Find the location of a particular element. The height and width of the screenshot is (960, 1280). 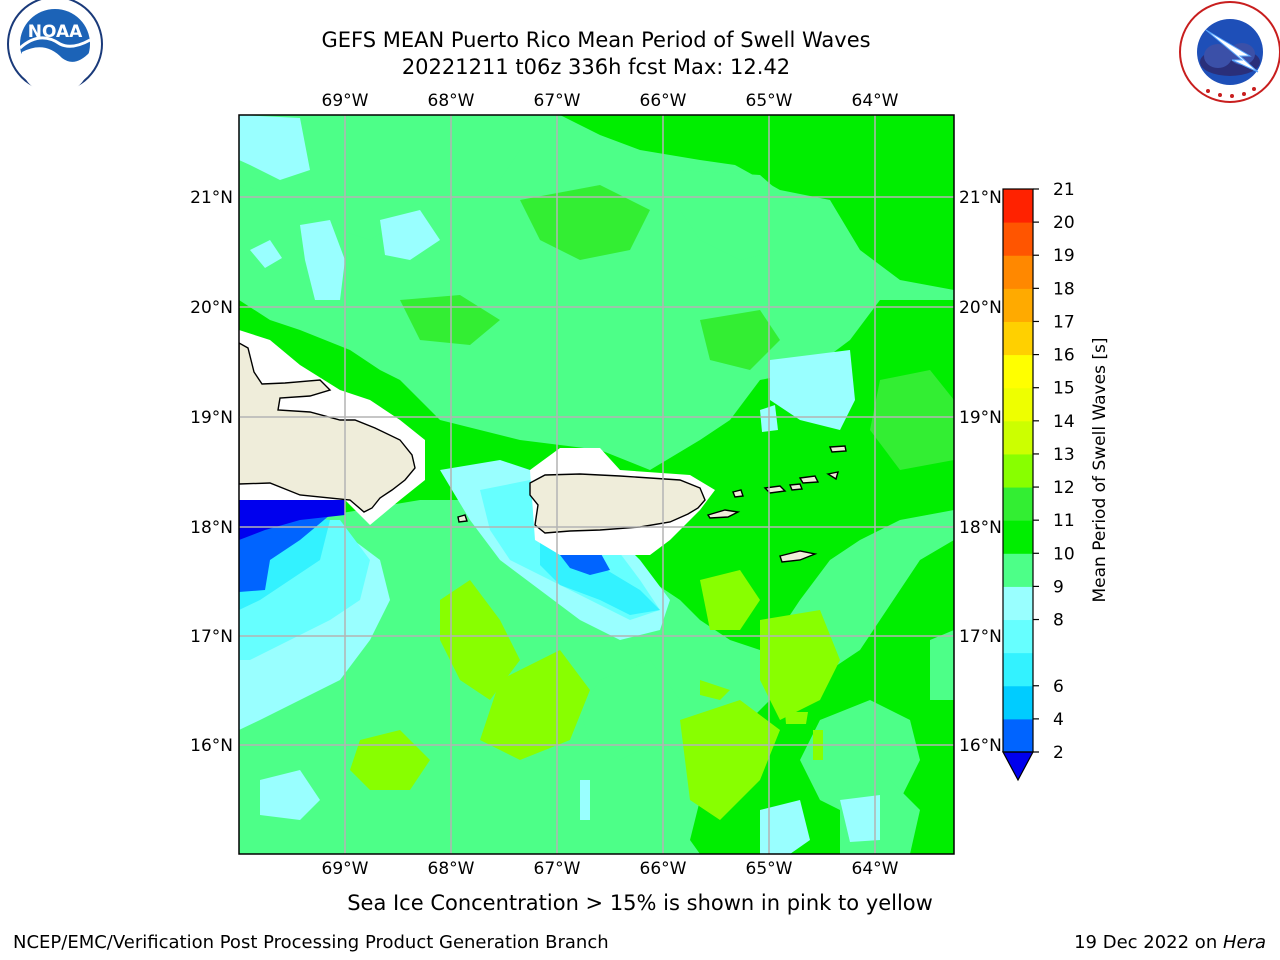

anegada is located at coordinates (837, 449).